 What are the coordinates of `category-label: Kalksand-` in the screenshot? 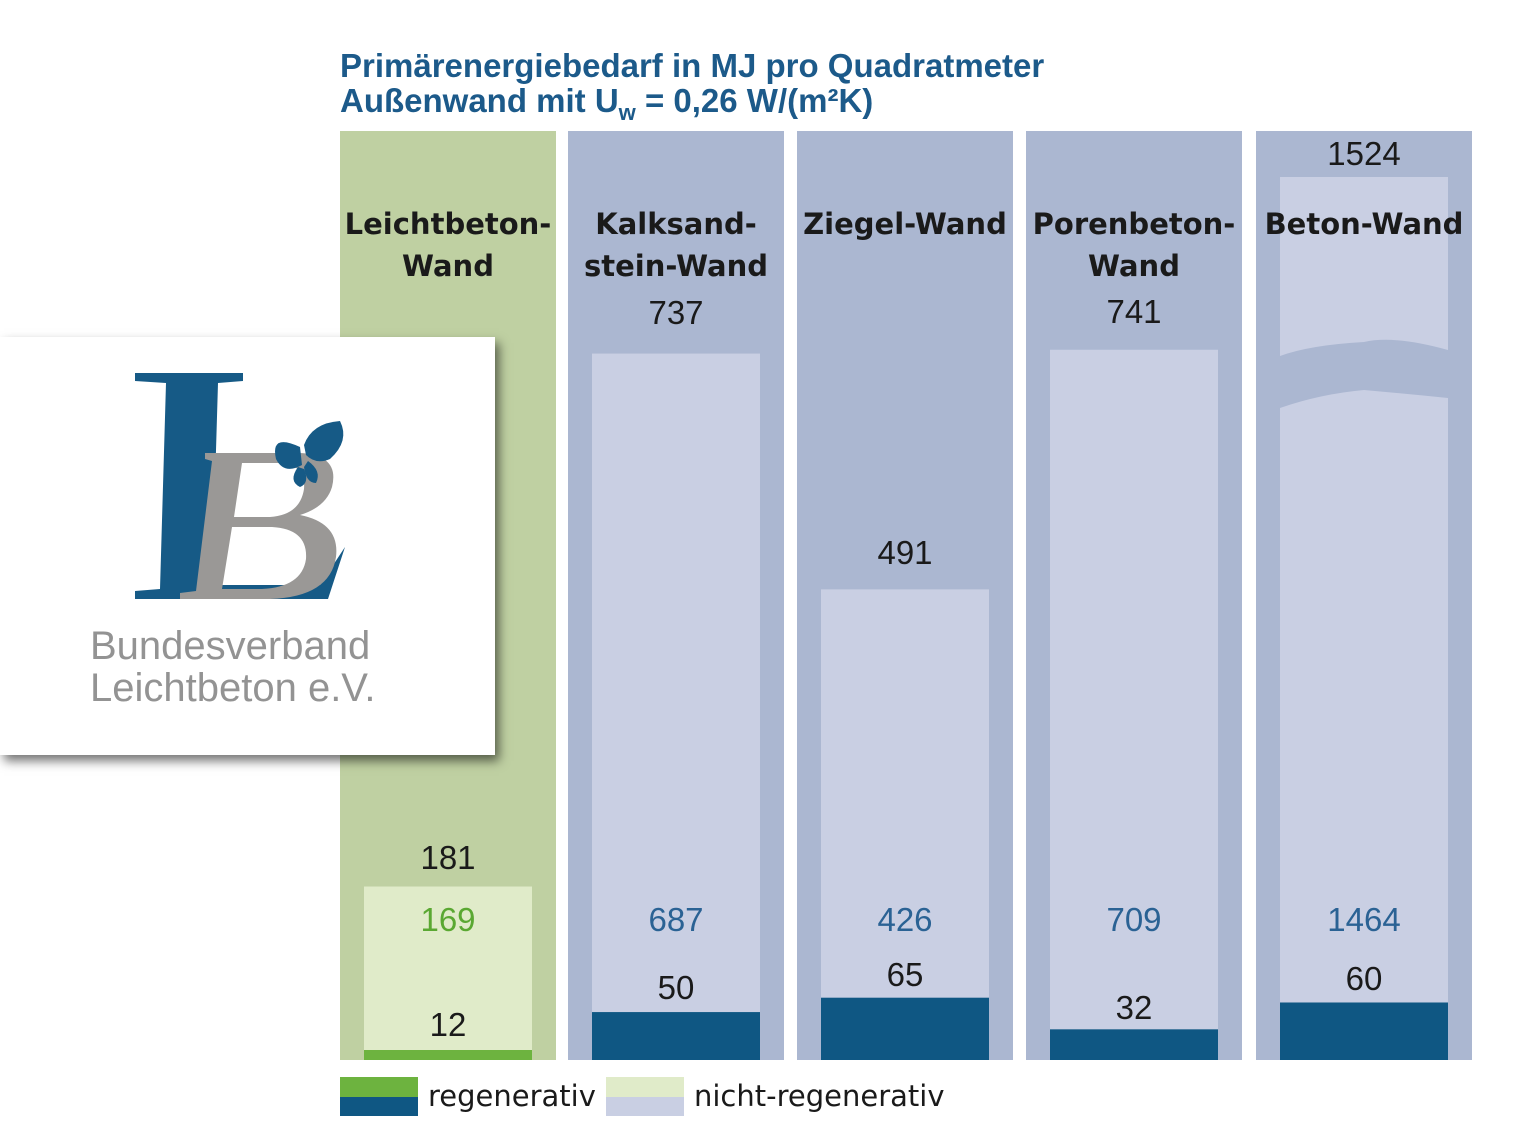 It's located at (676, 224).